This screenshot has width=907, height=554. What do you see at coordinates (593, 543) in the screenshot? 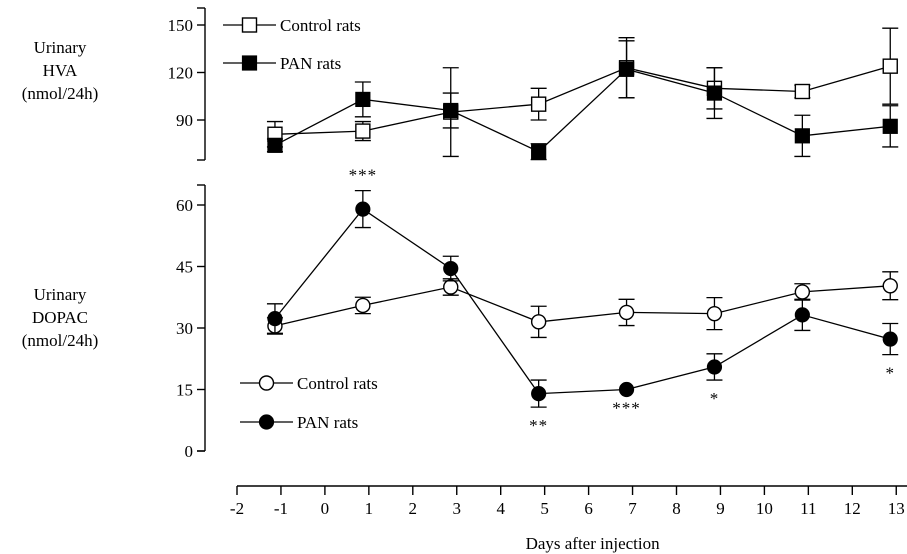
I see `x-axis-title: Days after injection` at bounding box center [593, 543].